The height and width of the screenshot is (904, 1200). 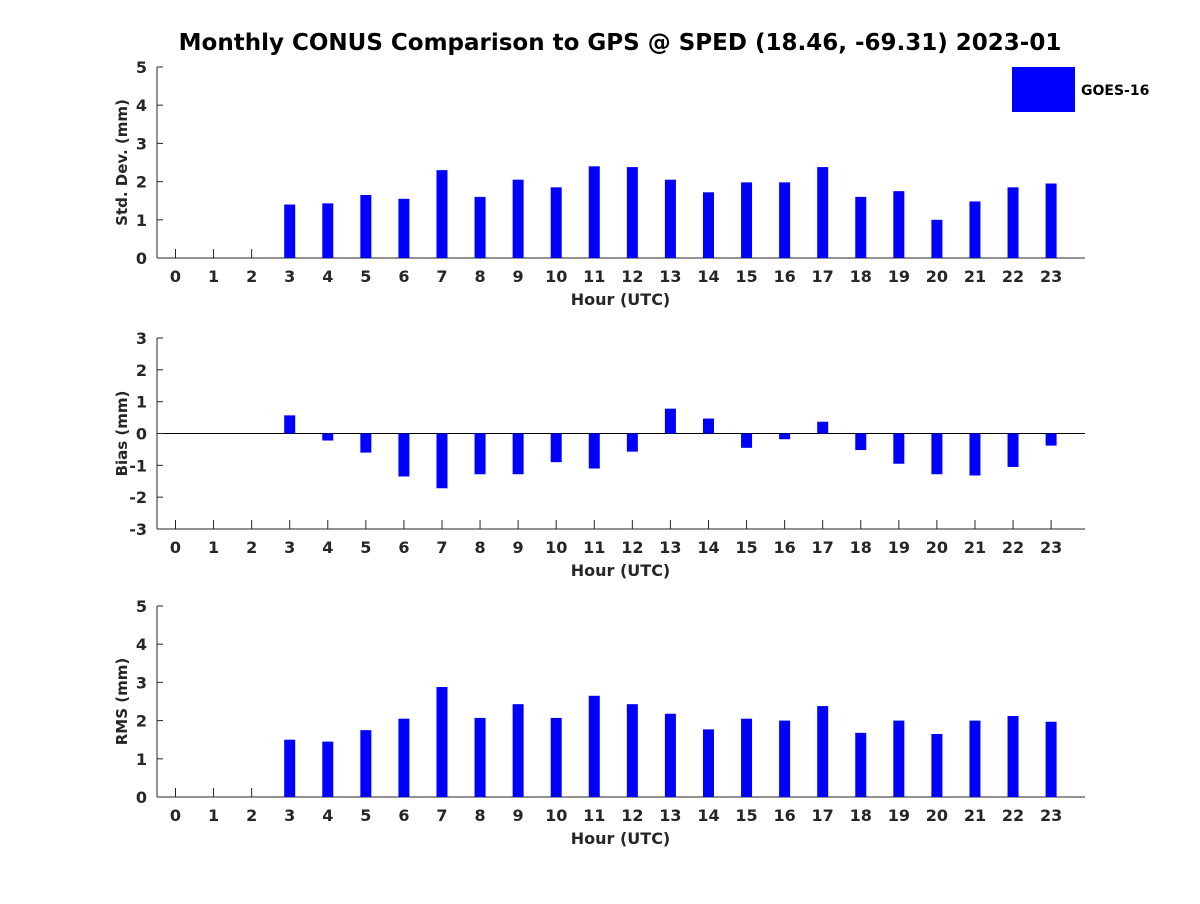 What do you see at coordinates (670, 547) in the screenshot?
I see `x-tick-label: 13` at bounding box center [670, 547].